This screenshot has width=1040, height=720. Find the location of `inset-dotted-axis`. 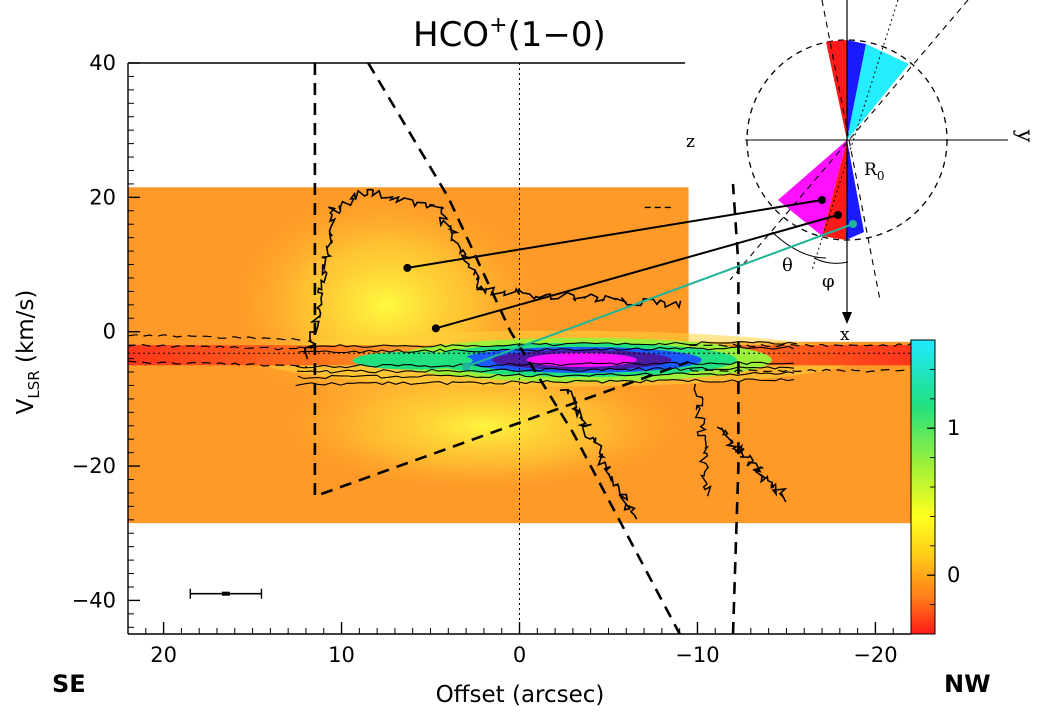

inset-dotted-axis is located at coordinates (855, 135).